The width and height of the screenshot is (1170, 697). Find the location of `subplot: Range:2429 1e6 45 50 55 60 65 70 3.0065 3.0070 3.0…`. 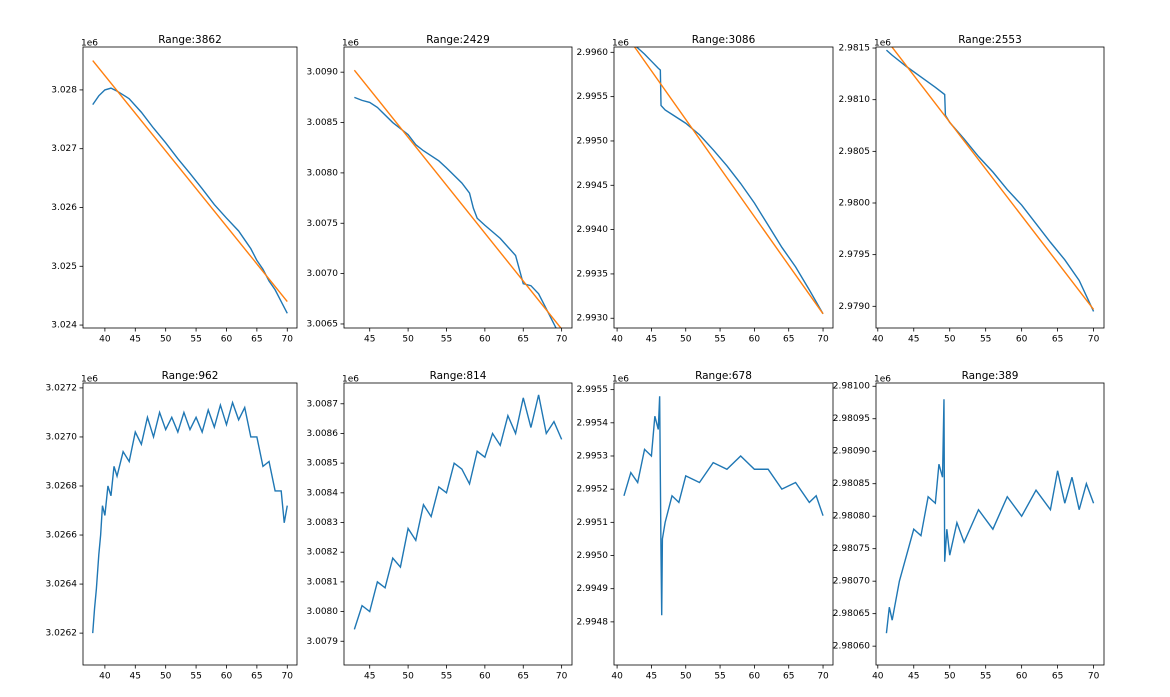

subplot: Range:2429 1e6 45 50 55 60 65 70 3.0065 3.0070 3.0… is located at coordinates (440, 189).